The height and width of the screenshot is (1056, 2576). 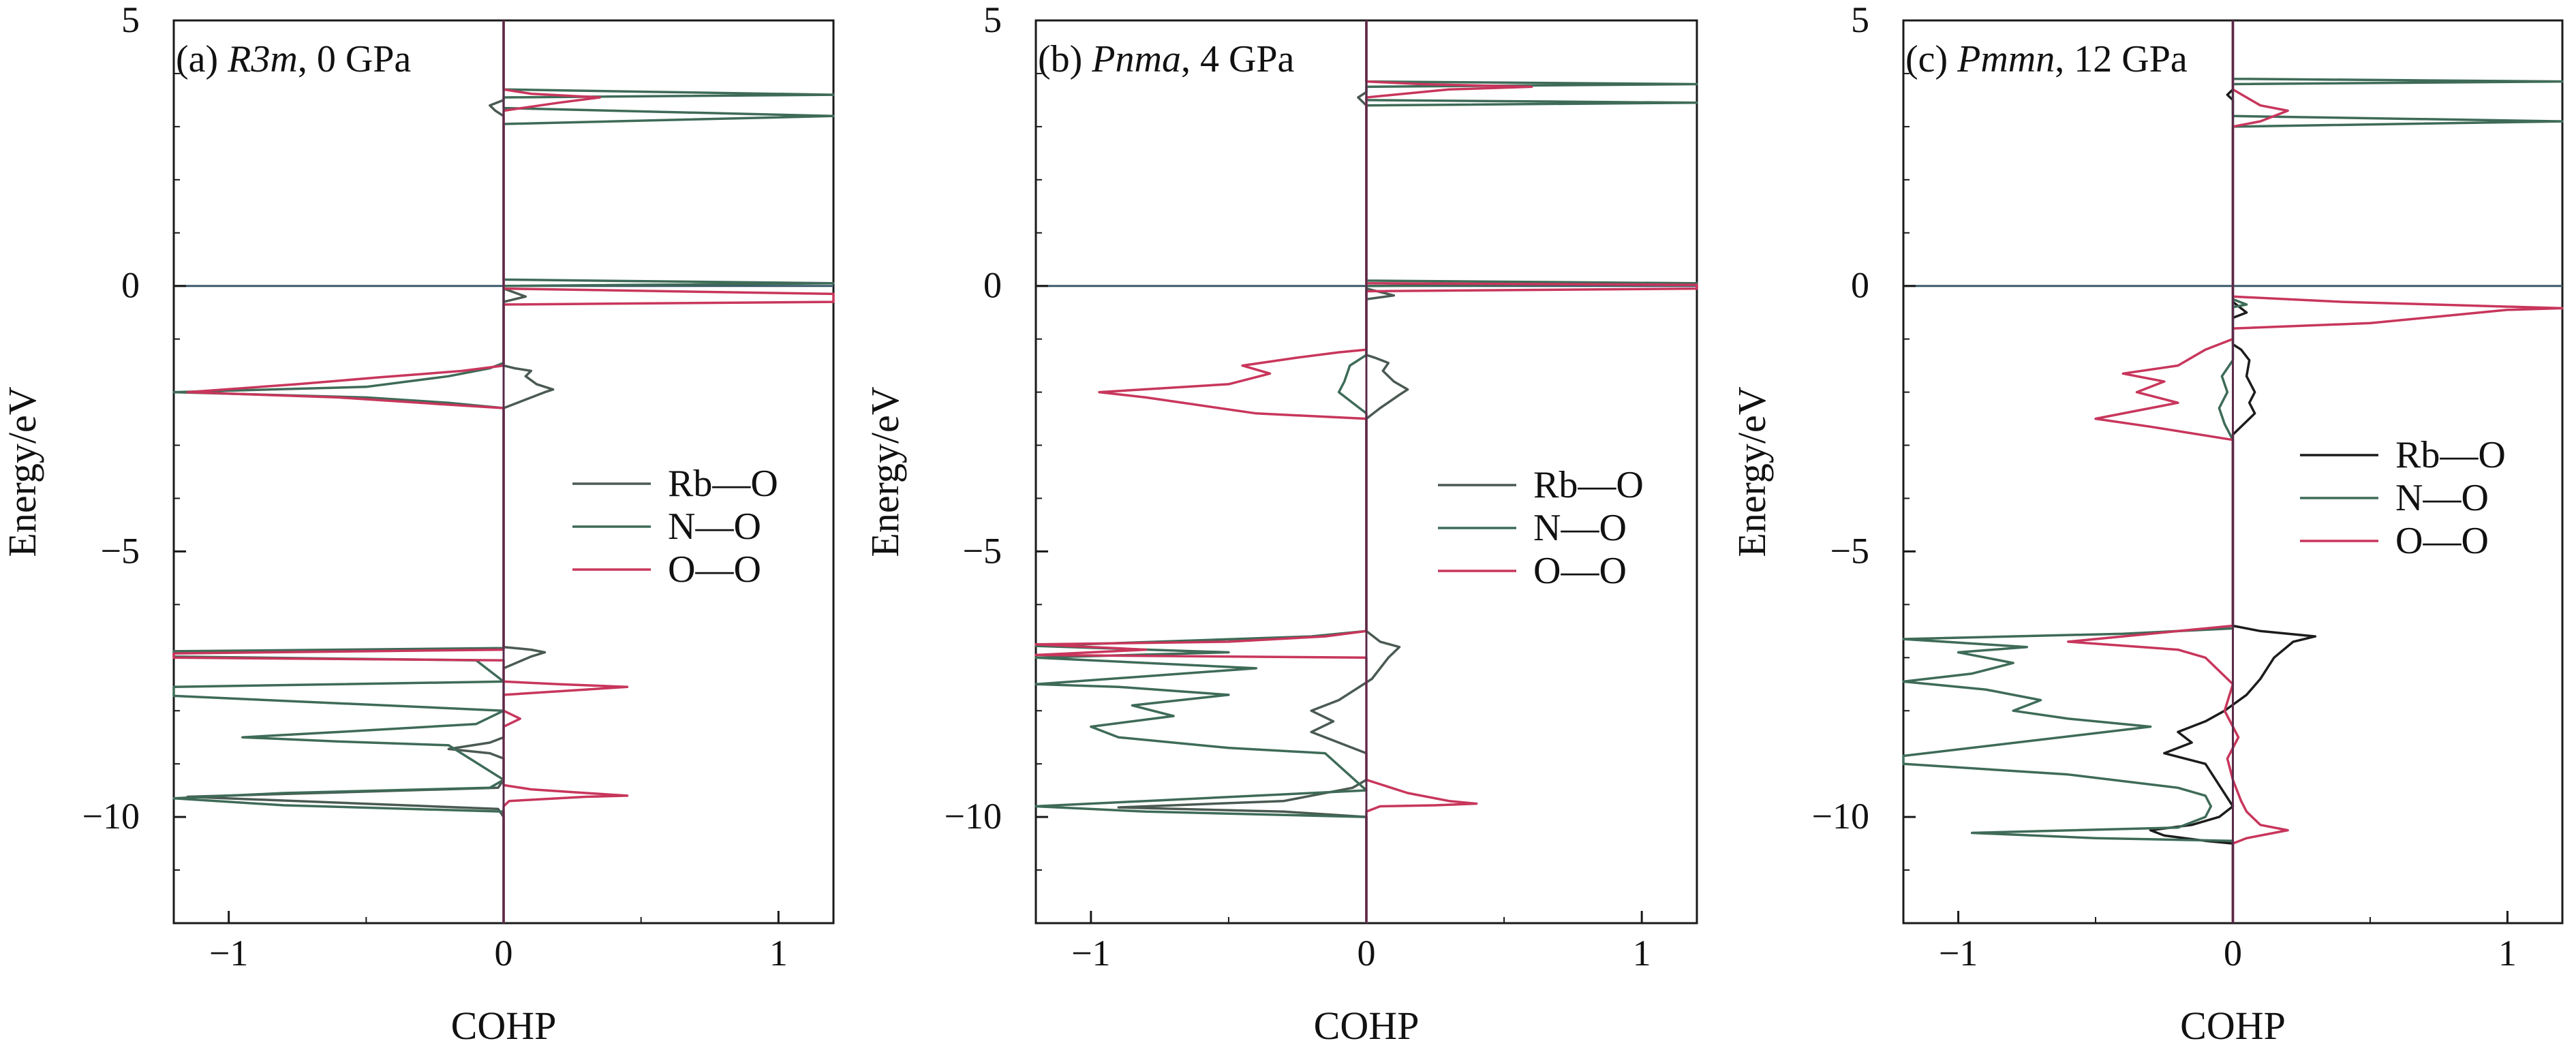 What do you see at coordinates (1060, 59) in the screenshot?
I see `panel-label: (b)` at bounding box center [1060, 59].